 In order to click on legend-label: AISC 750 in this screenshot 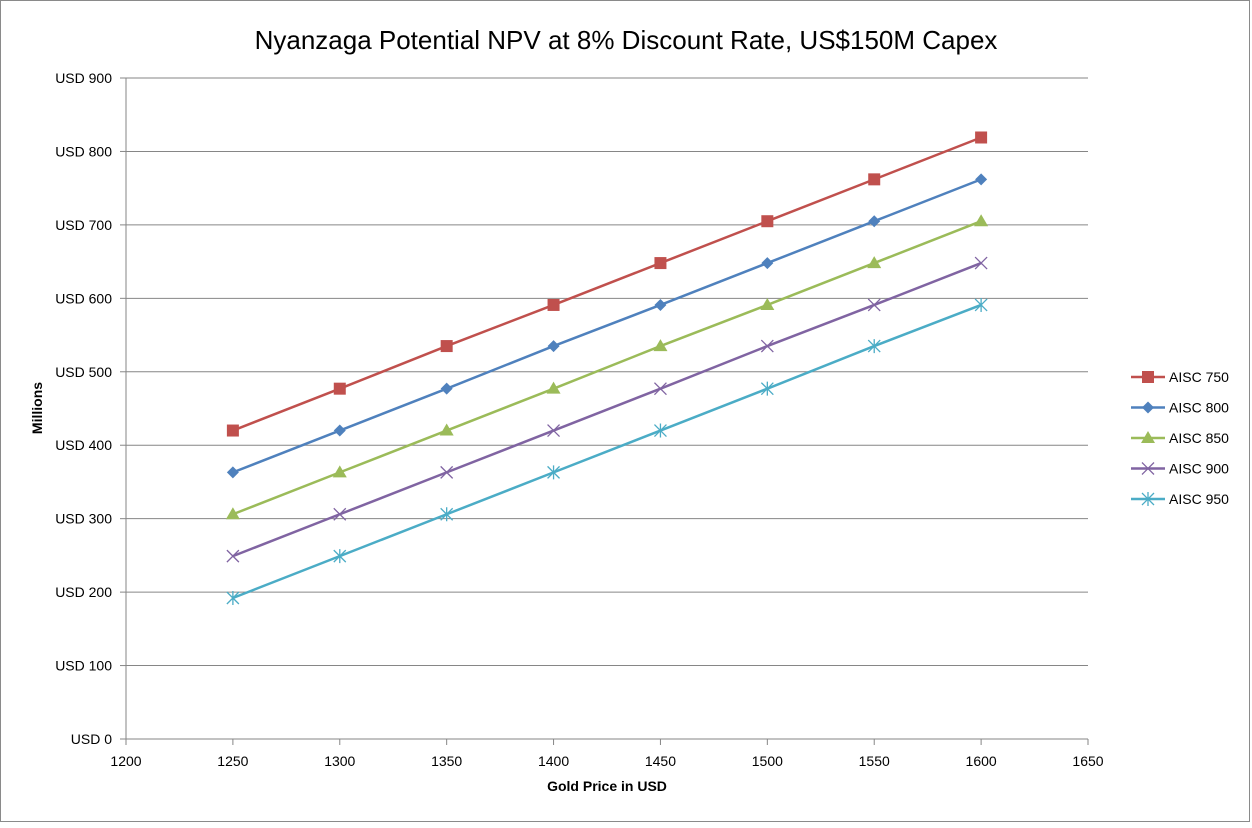, I will do `click(1199, 377)`.